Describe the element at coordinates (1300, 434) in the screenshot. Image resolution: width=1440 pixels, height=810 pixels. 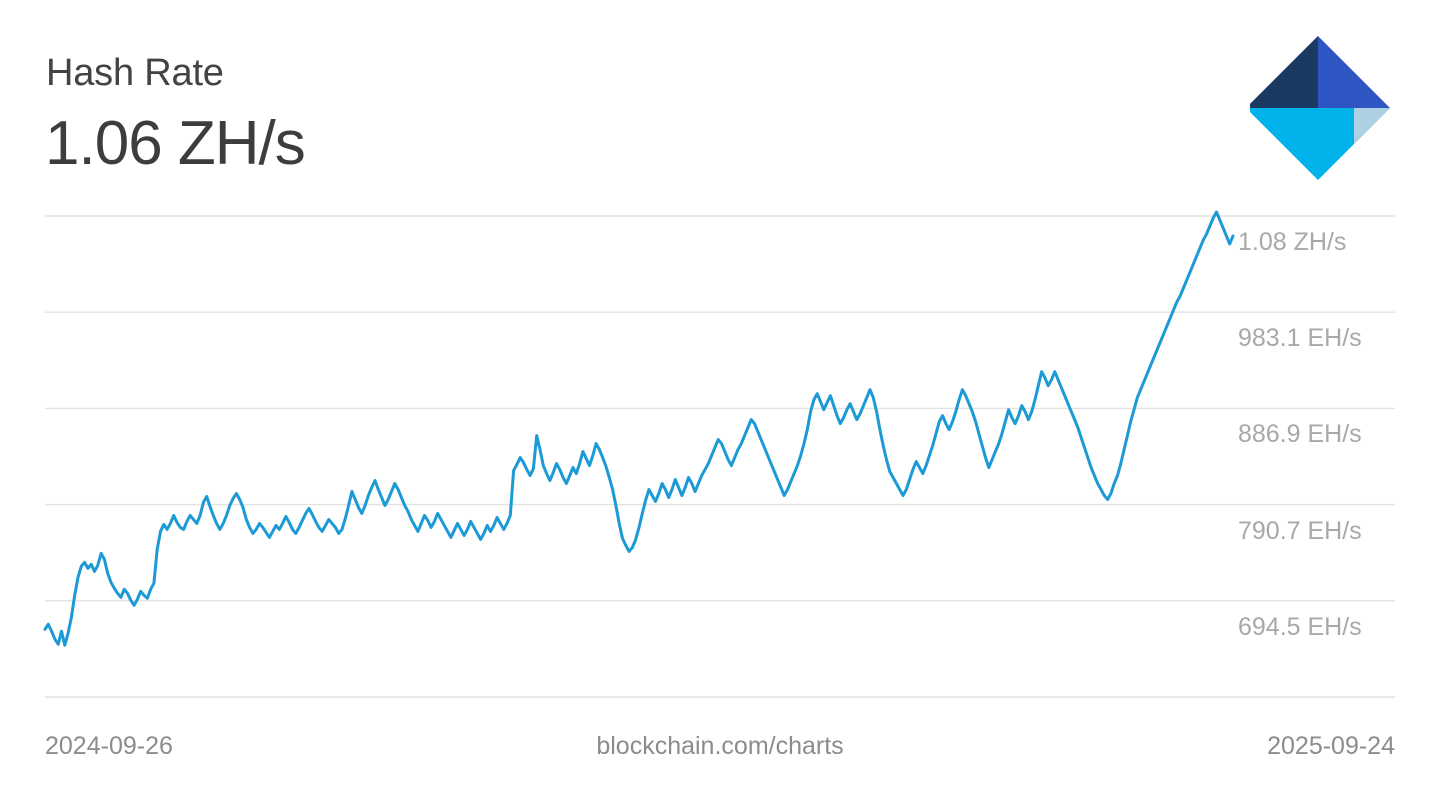
I see `y-tick-label: 886.9 EH/s` at that location.